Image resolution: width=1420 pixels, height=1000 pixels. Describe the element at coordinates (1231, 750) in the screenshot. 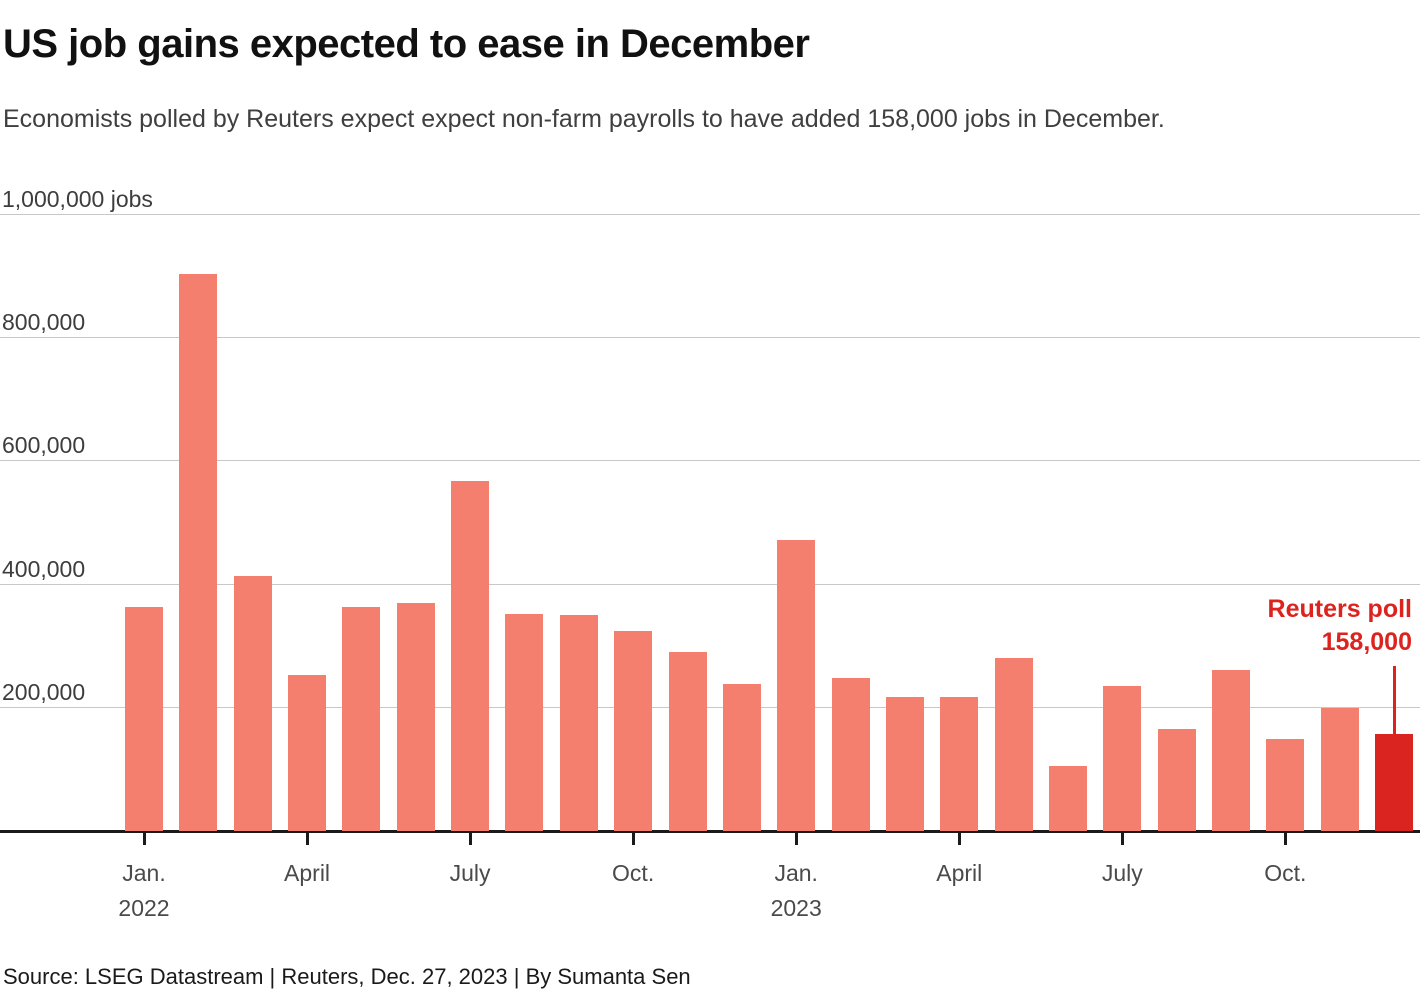

I see `bar-sep-2023` at that location.